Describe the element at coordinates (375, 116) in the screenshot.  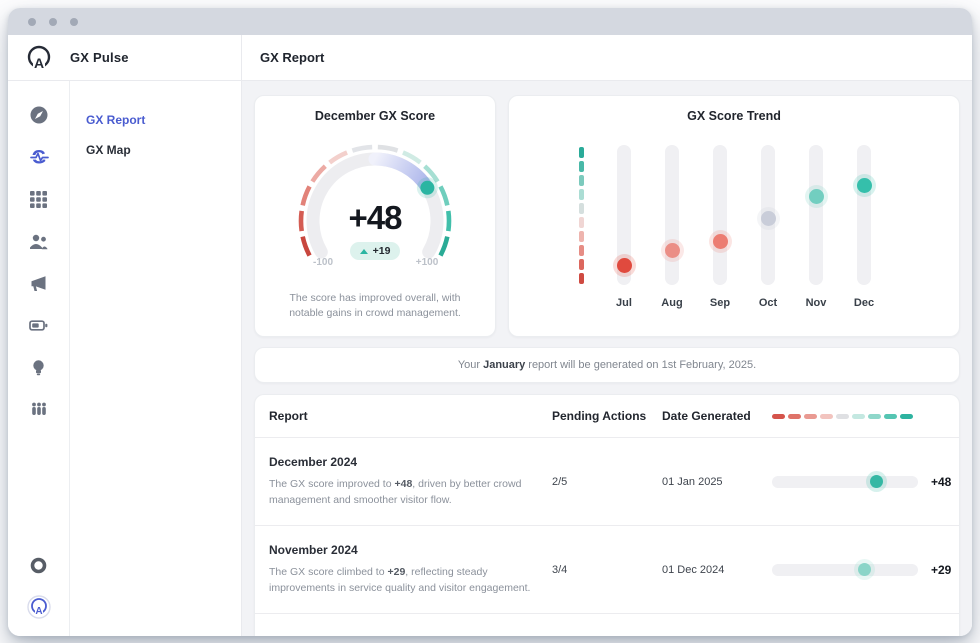
I see `score-card-title: December GX Score` at that location.